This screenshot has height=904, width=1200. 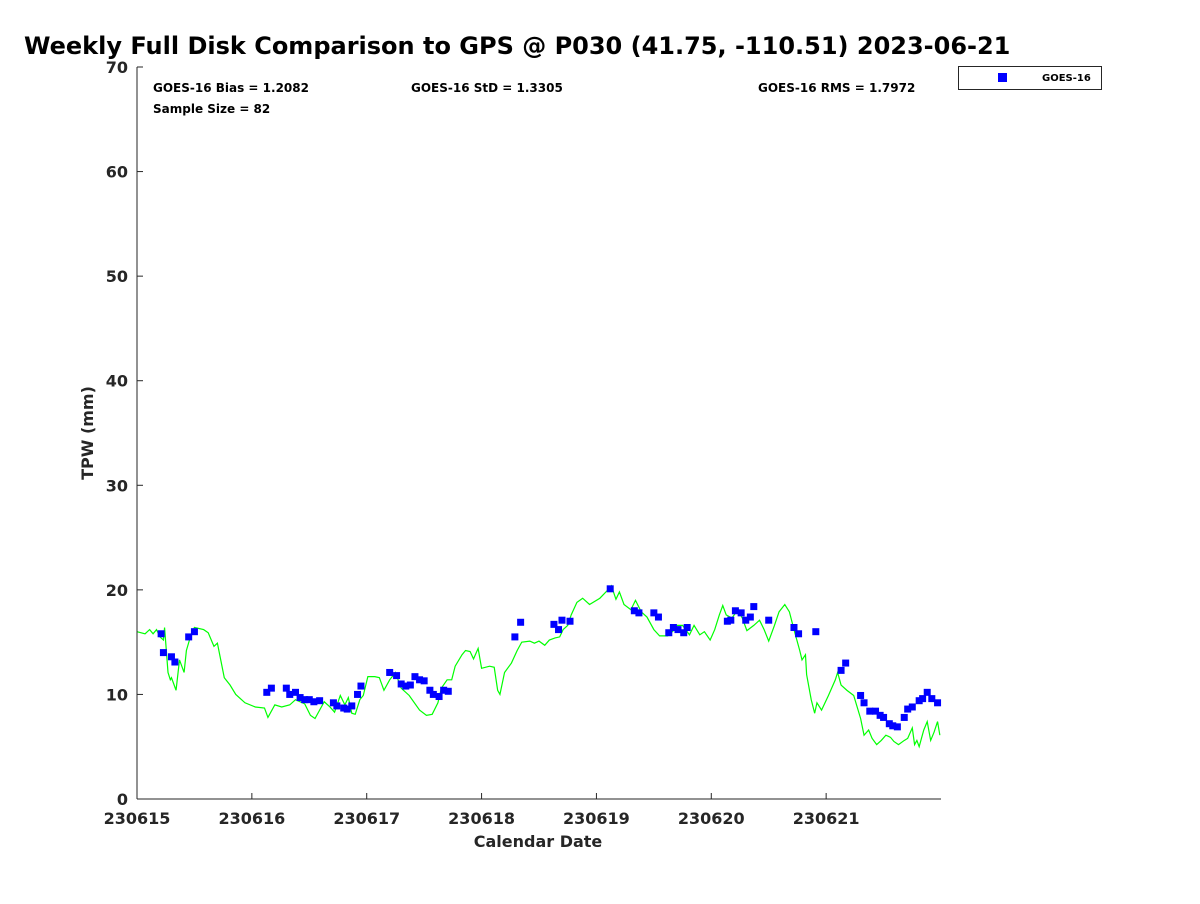 What do you see at coordinates (481, 818) in the screenshot?
I see `x-tick-label: 230618` at bounding box center [481, 818].